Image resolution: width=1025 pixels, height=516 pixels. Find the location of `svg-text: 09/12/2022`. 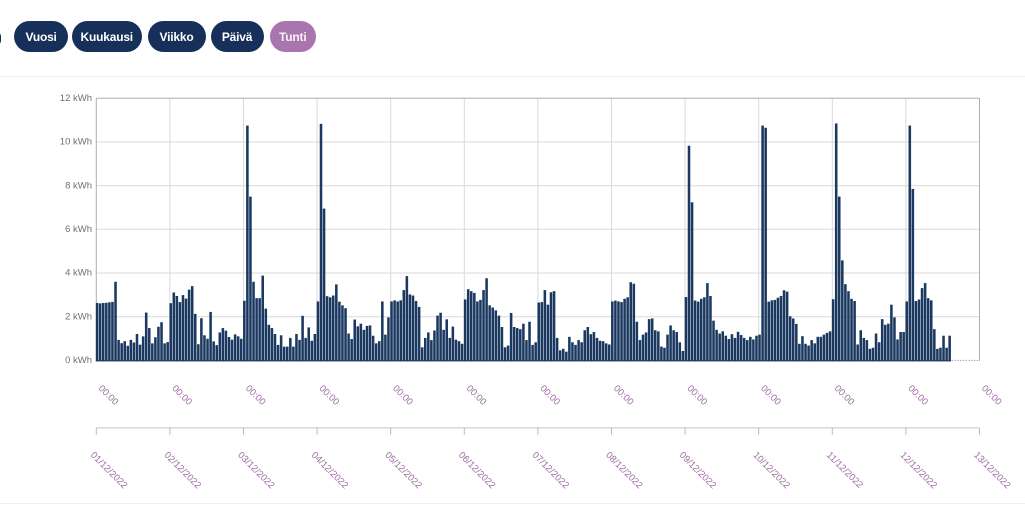

svg-text: 09/12/2022 is located at coordinates (697, 470).